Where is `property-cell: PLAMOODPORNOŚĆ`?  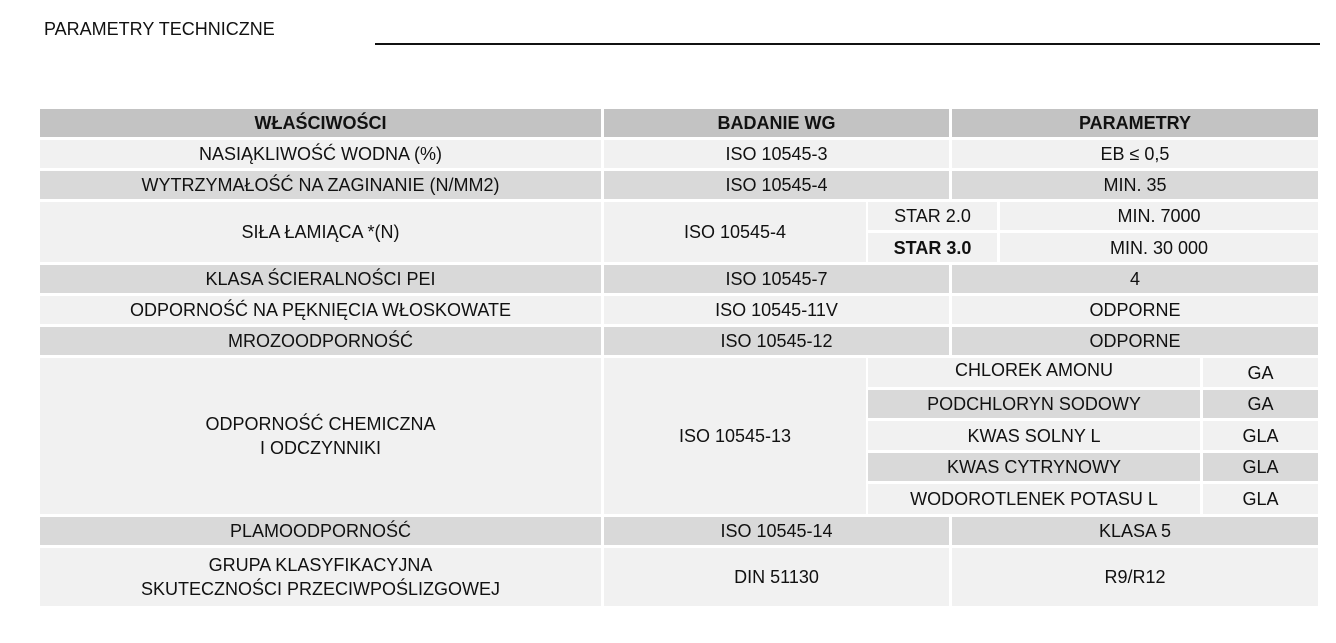
property-cell: PLAMOODPORNOŚĆ is located at coordinates (320, 531).